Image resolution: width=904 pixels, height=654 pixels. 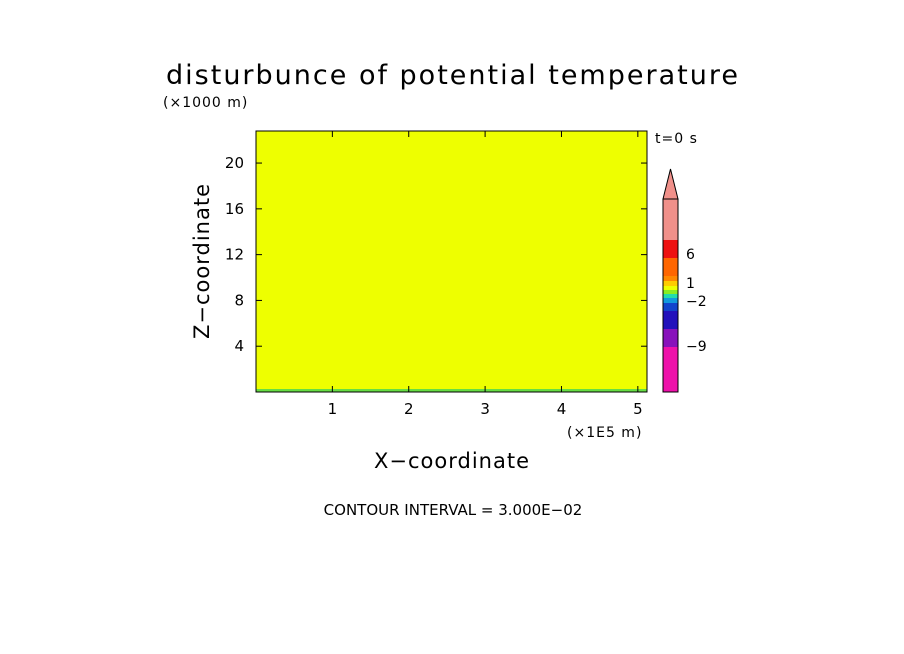 What do you see at coordinates (205, 103) in the screenshot?
I see `y-unit-label: (×1000 m)` at bounding box center [205, 103].